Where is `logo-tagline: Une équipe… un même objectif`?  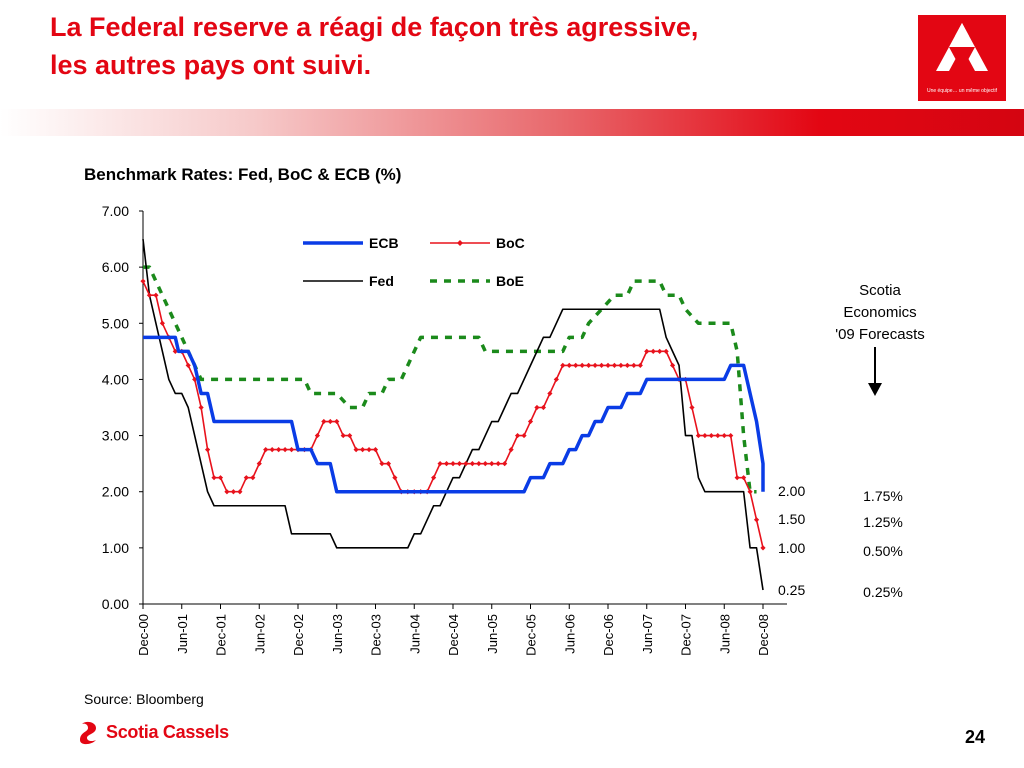 logo-tagline: Une équipe… un même objectif is located at coordinates (962, 91).